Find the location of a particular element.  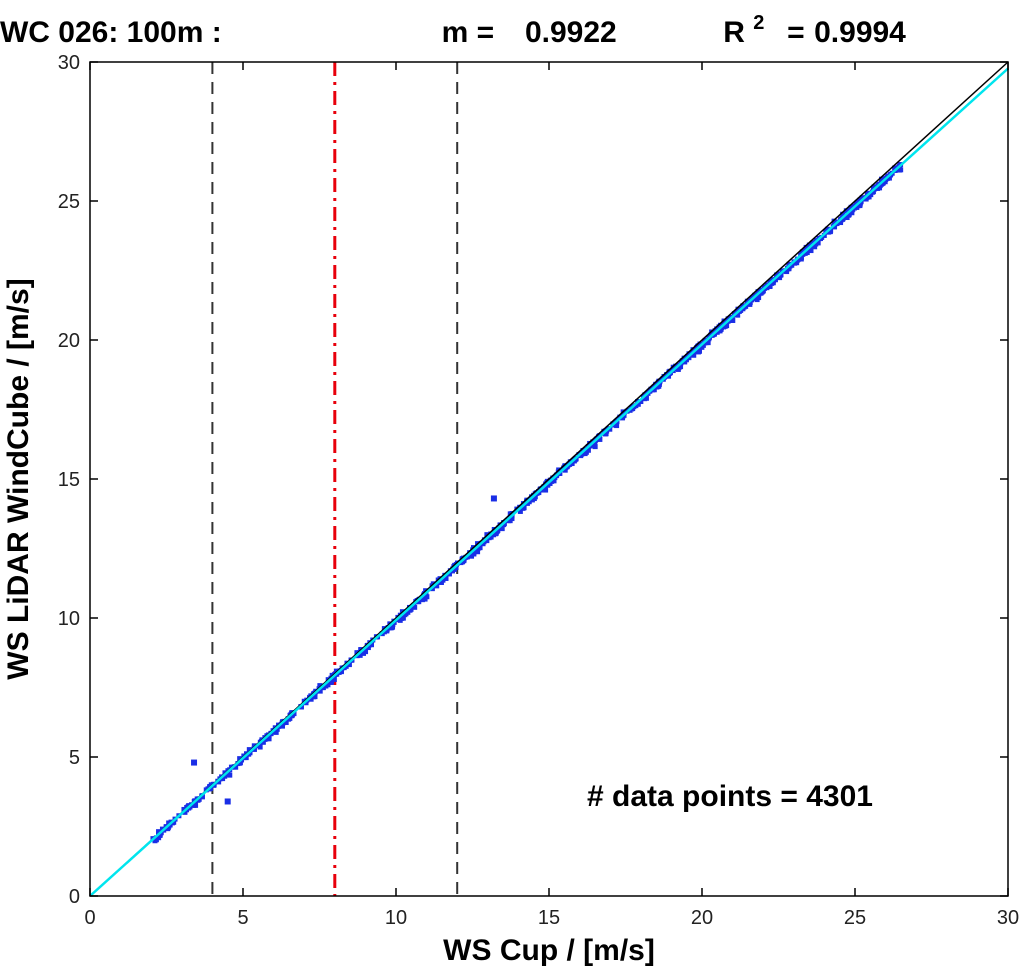

x-tick-label: 30 is located at coordinates (1008, 918).